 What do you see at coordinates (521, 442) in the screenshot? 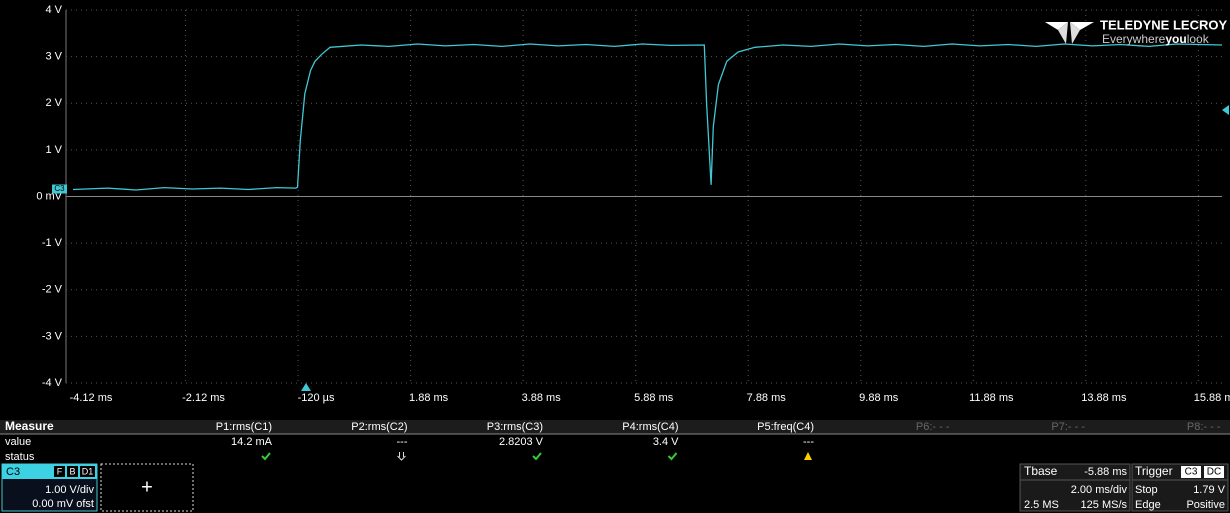
I see `param-value: 2.8203 V` at bounding box center [521, 442].